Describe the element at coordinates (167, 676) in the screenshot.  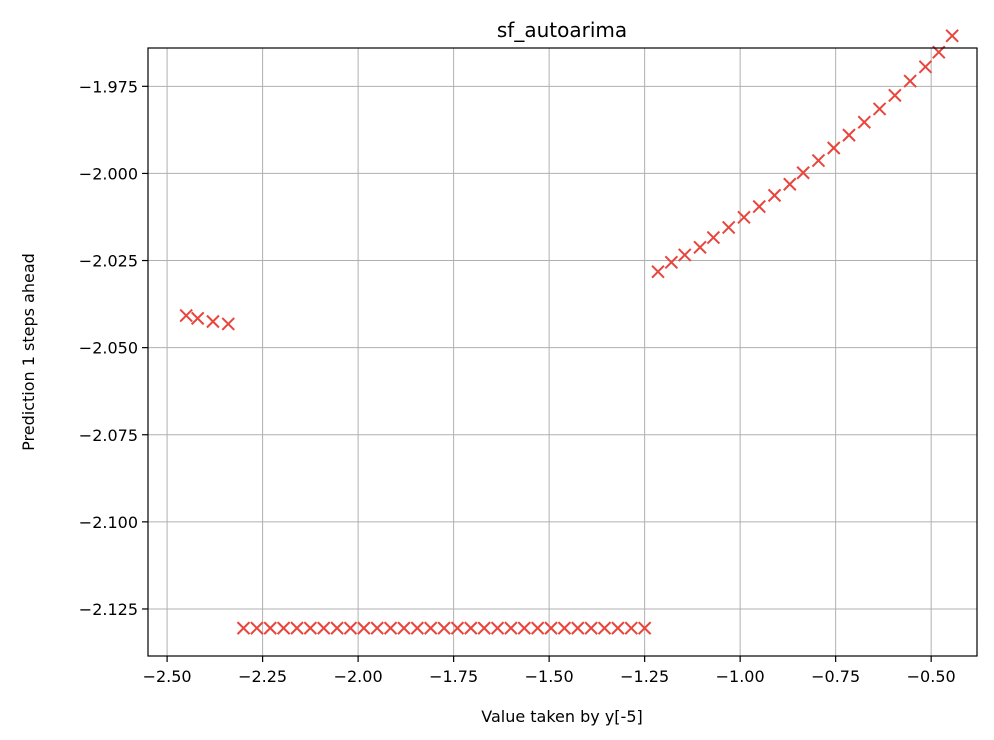
I see `x-tick-label: −2.50` at that location.